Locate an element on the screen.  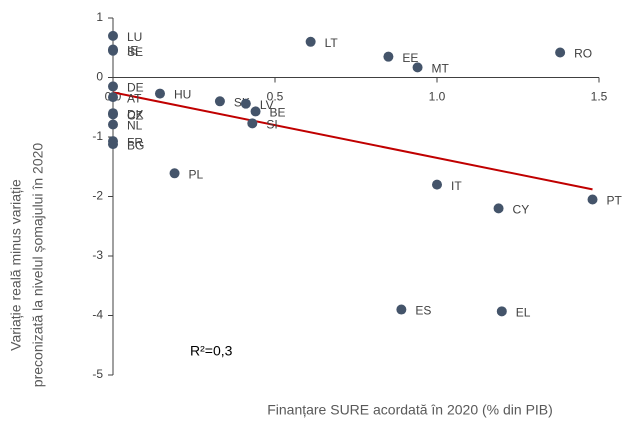
y-tick-label: -4 is located at coordinates (97, 315).